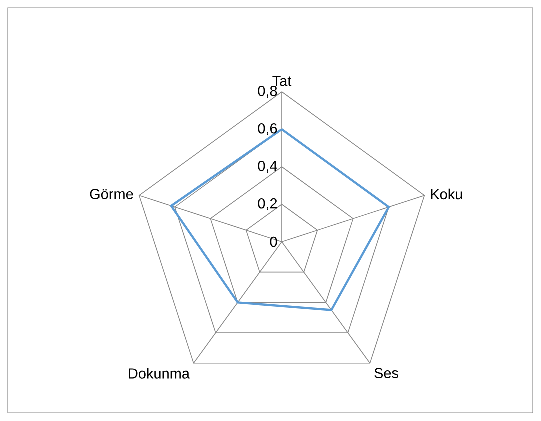  I want to click on y-tick-label: 0, so click(274, 242).